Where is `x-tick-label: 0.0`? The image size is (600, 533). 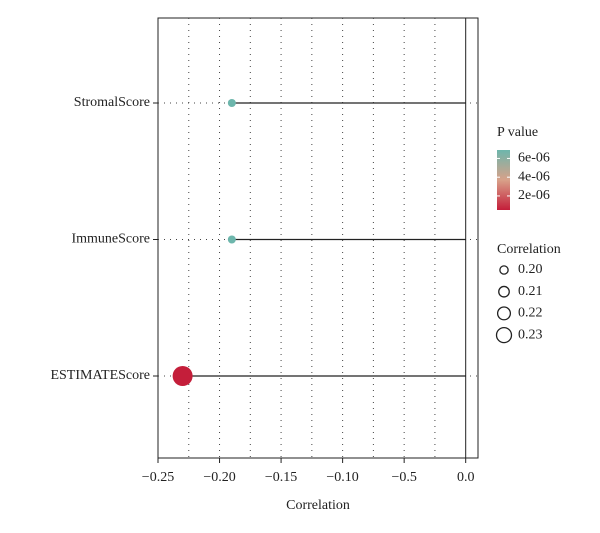 x-tick-label: 0.0 is located at coordinates (466, 477).